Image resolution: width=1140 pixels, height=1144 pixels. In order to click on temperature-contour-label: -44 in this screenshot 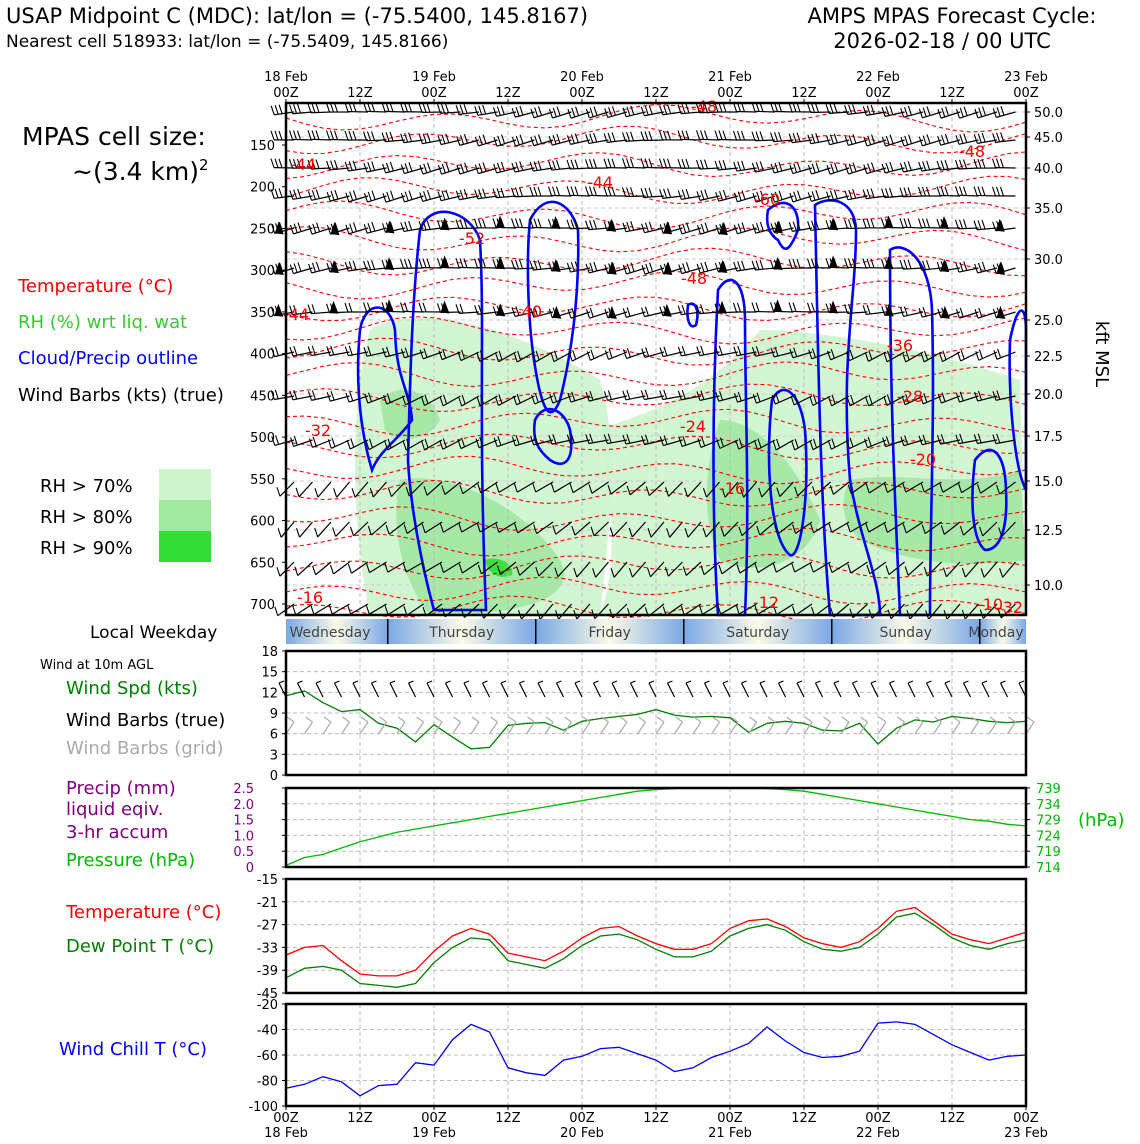, I will do `click(600, 182)`.